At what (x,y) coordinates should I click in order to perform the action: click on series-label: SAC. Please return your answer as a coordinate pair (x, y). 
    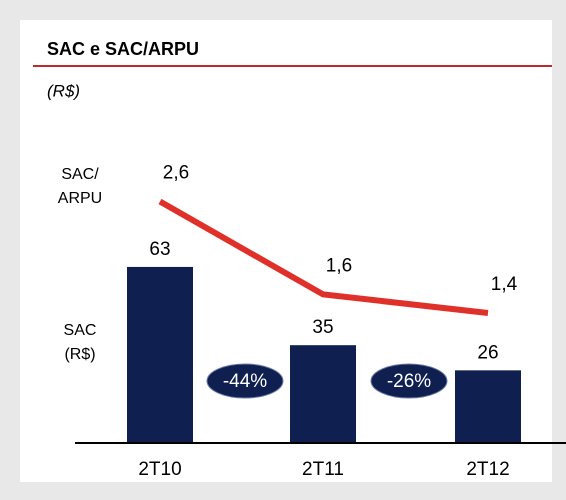
    Looking at the image, I should click on (80, 330).